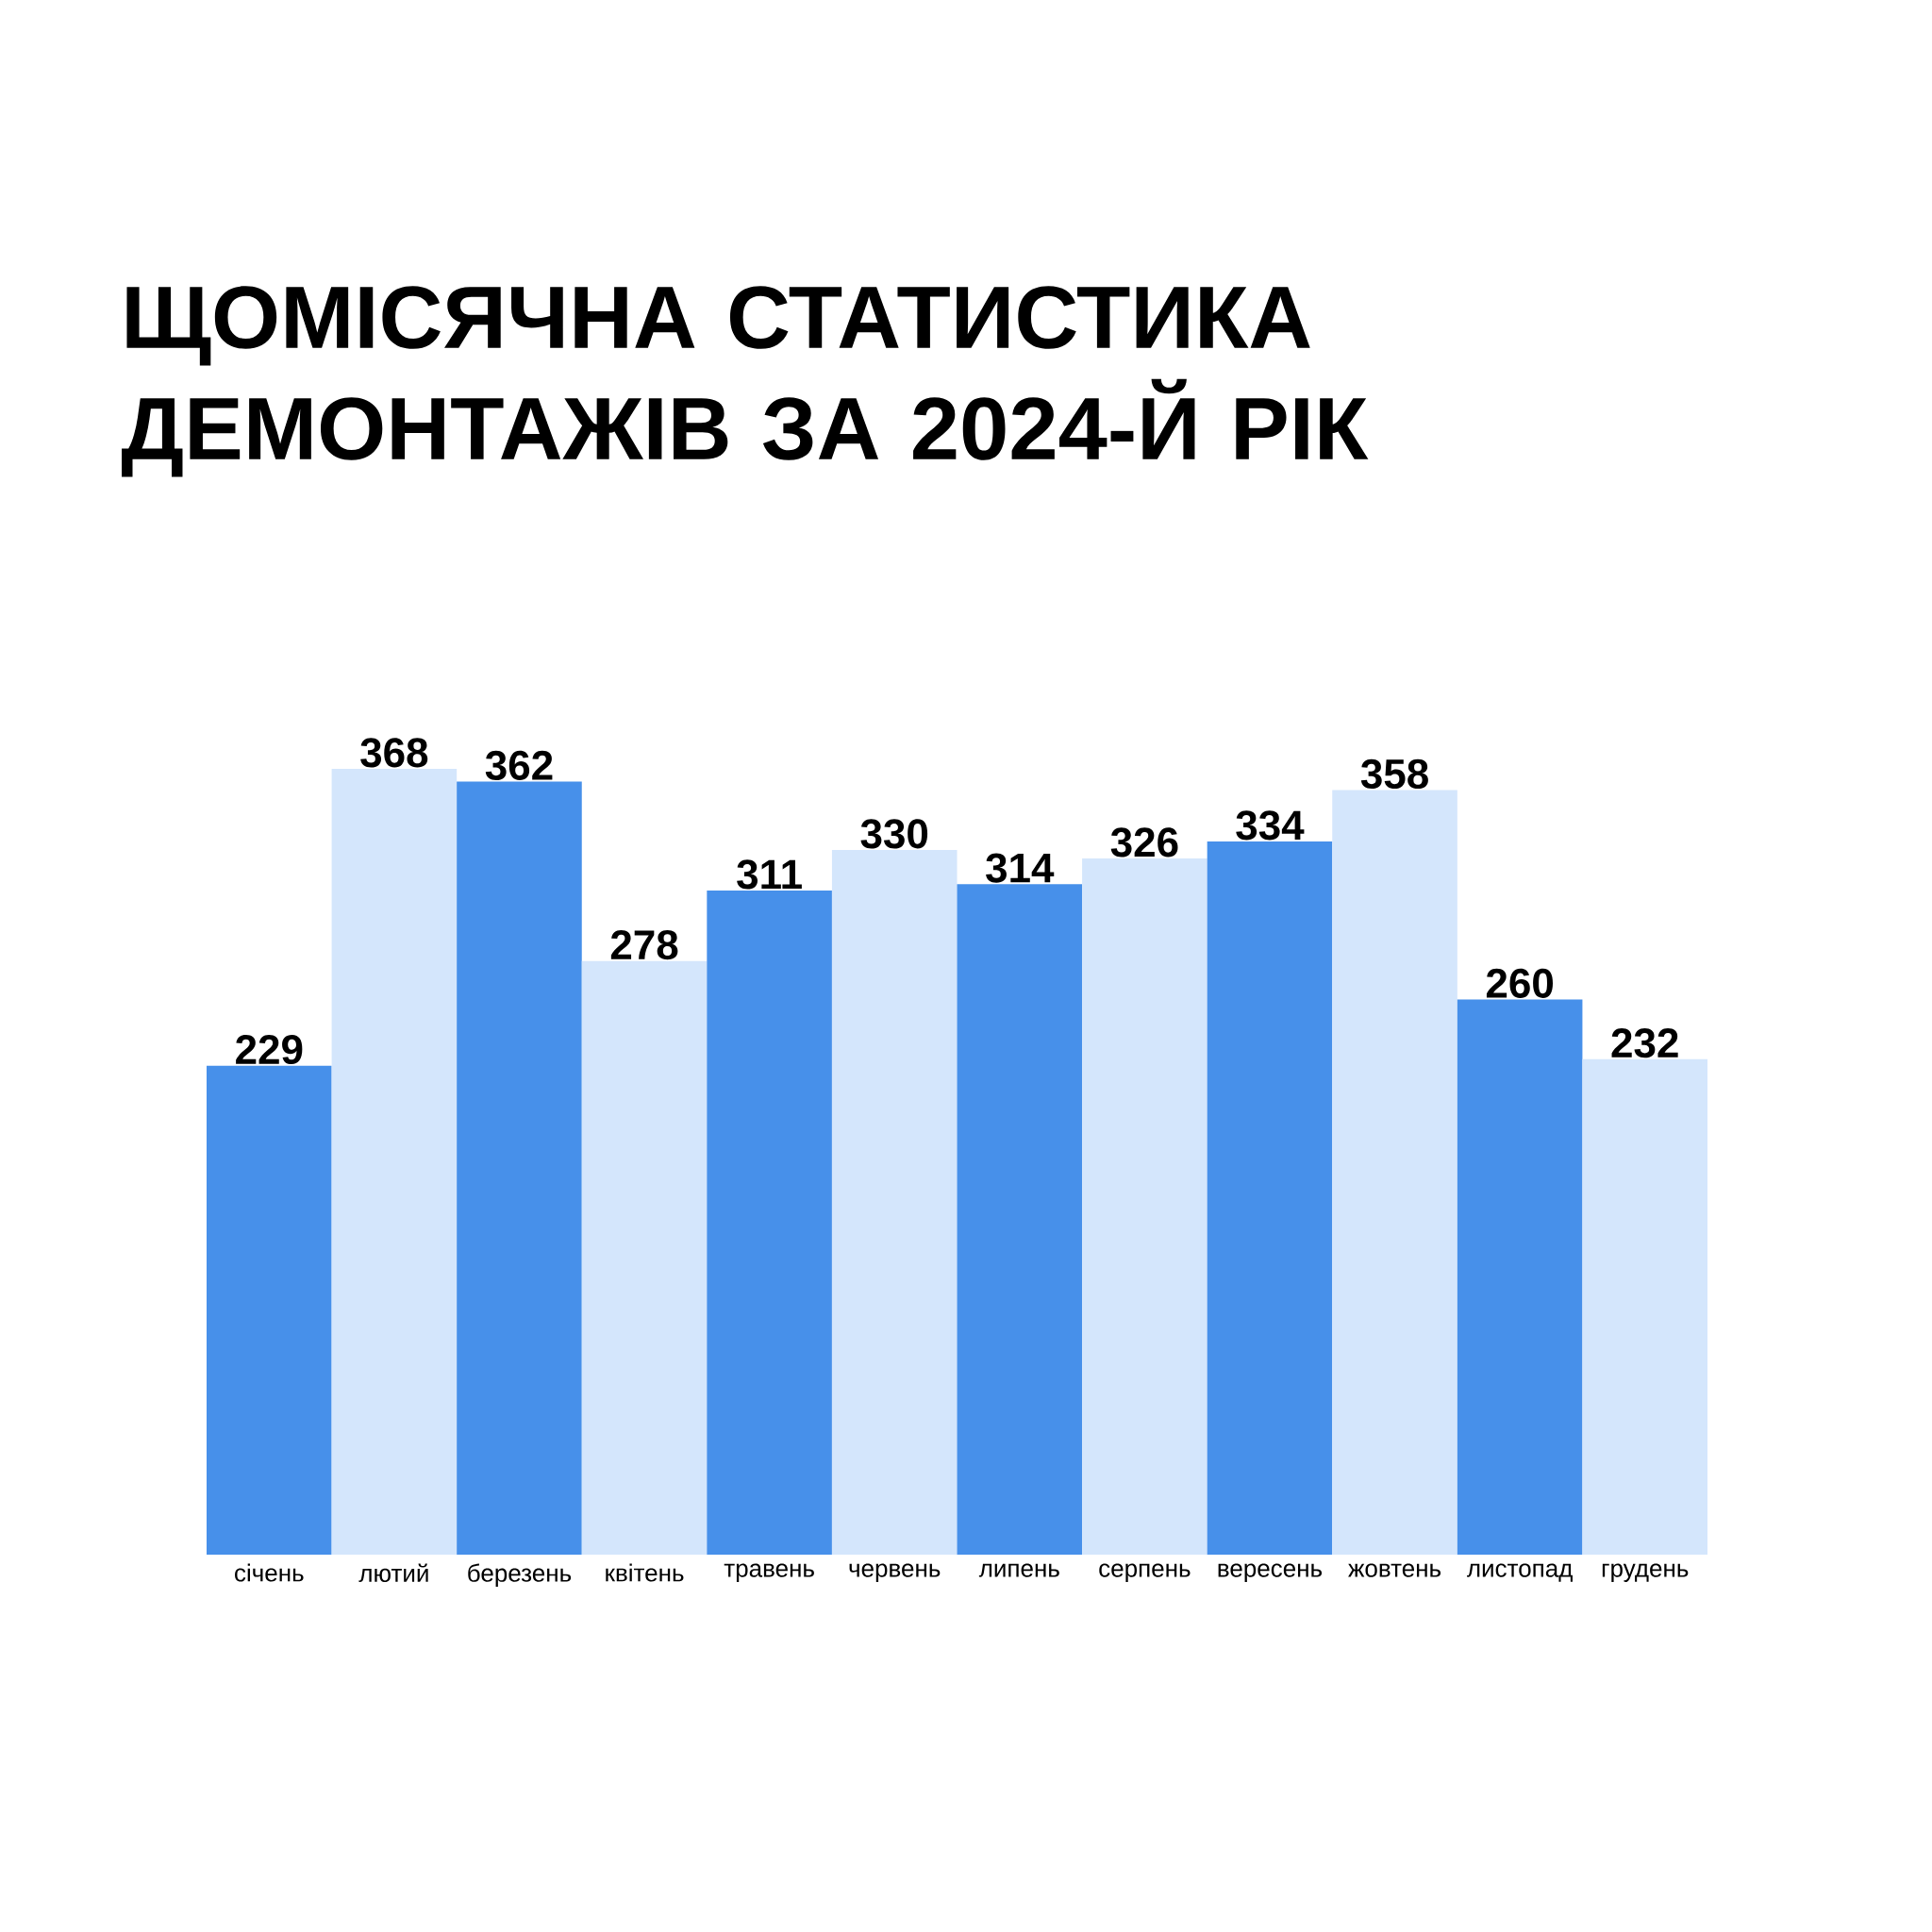  What do you see at coordinates (1394, 774) in the screenshot?
I see `data-label: 358` at bounding box center [1394, 774].